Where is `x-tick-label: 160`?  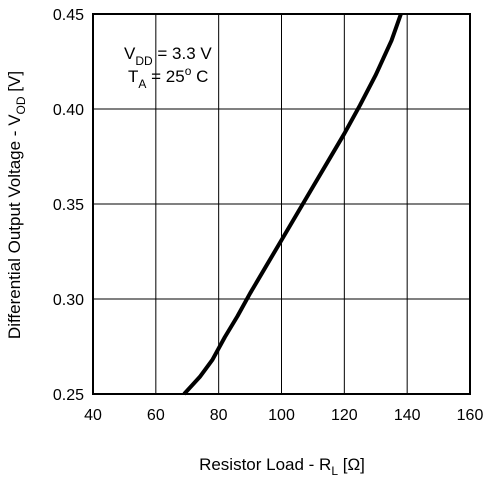
x-tick-label: 160 is located at coordinates (470, 415).